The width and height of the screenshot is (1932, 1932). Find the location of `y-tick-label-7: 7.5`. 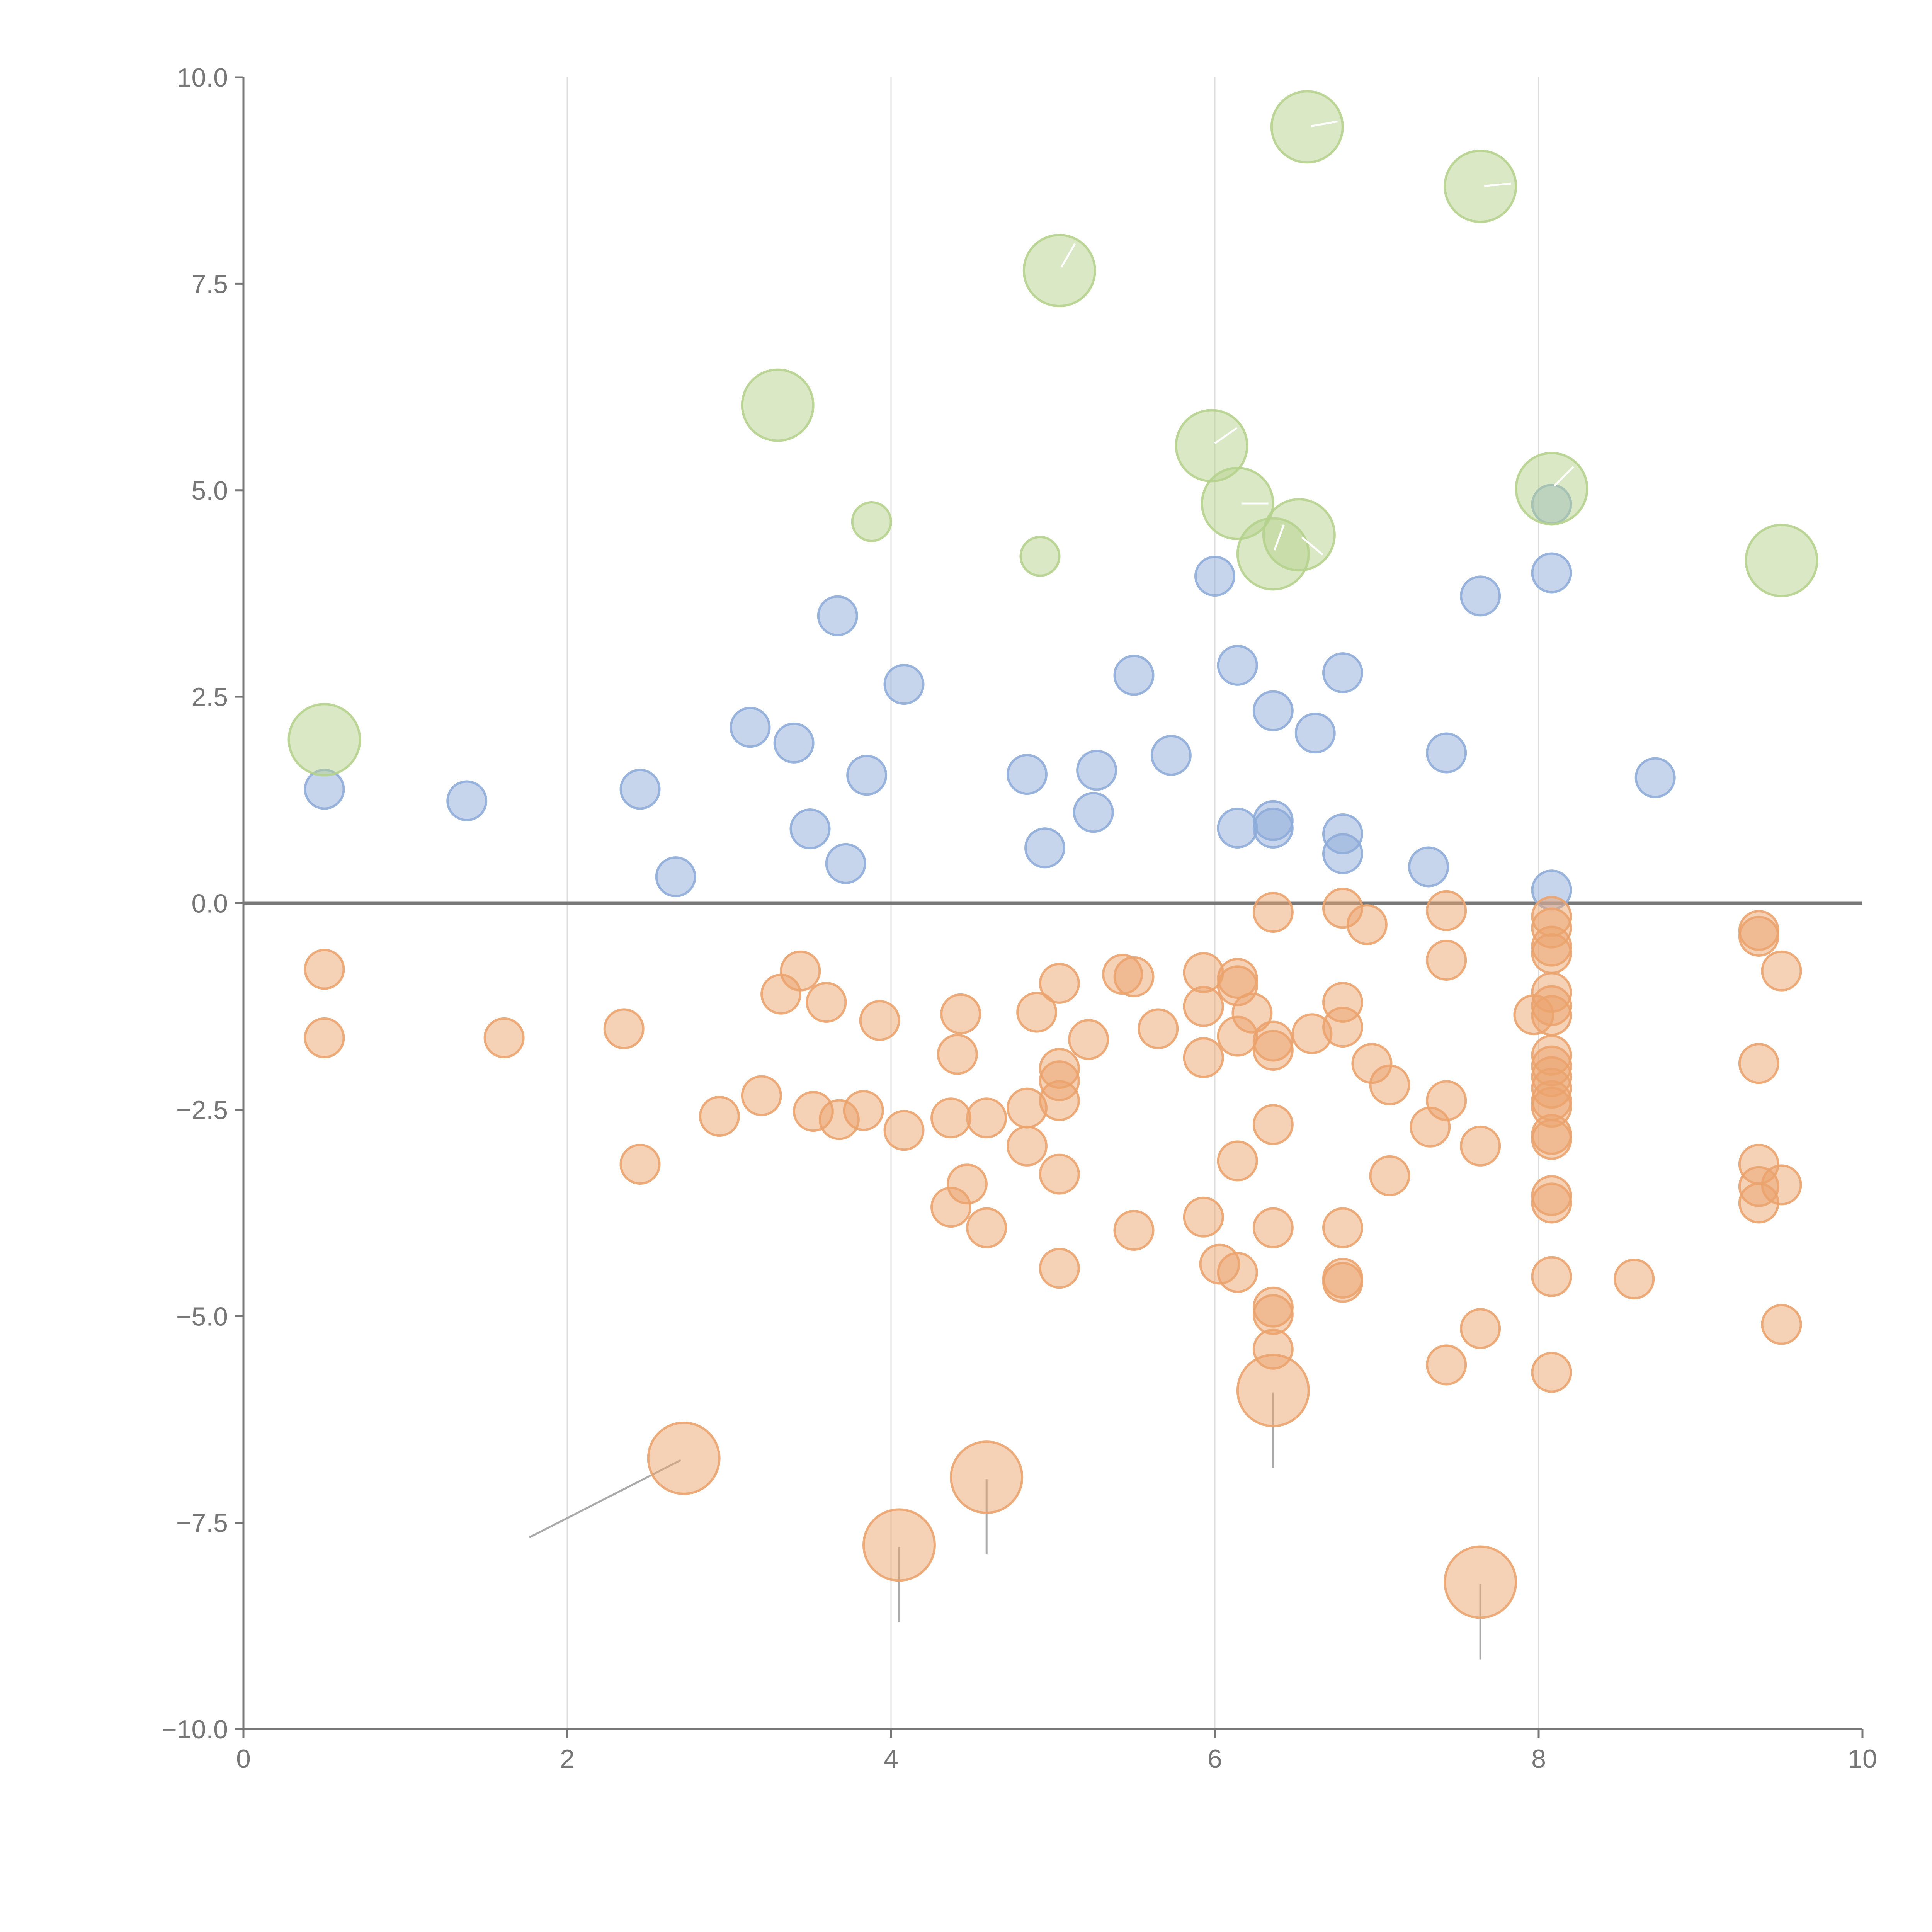

y-tick-label-7: 7.5 is located at coordinates (209, 284).